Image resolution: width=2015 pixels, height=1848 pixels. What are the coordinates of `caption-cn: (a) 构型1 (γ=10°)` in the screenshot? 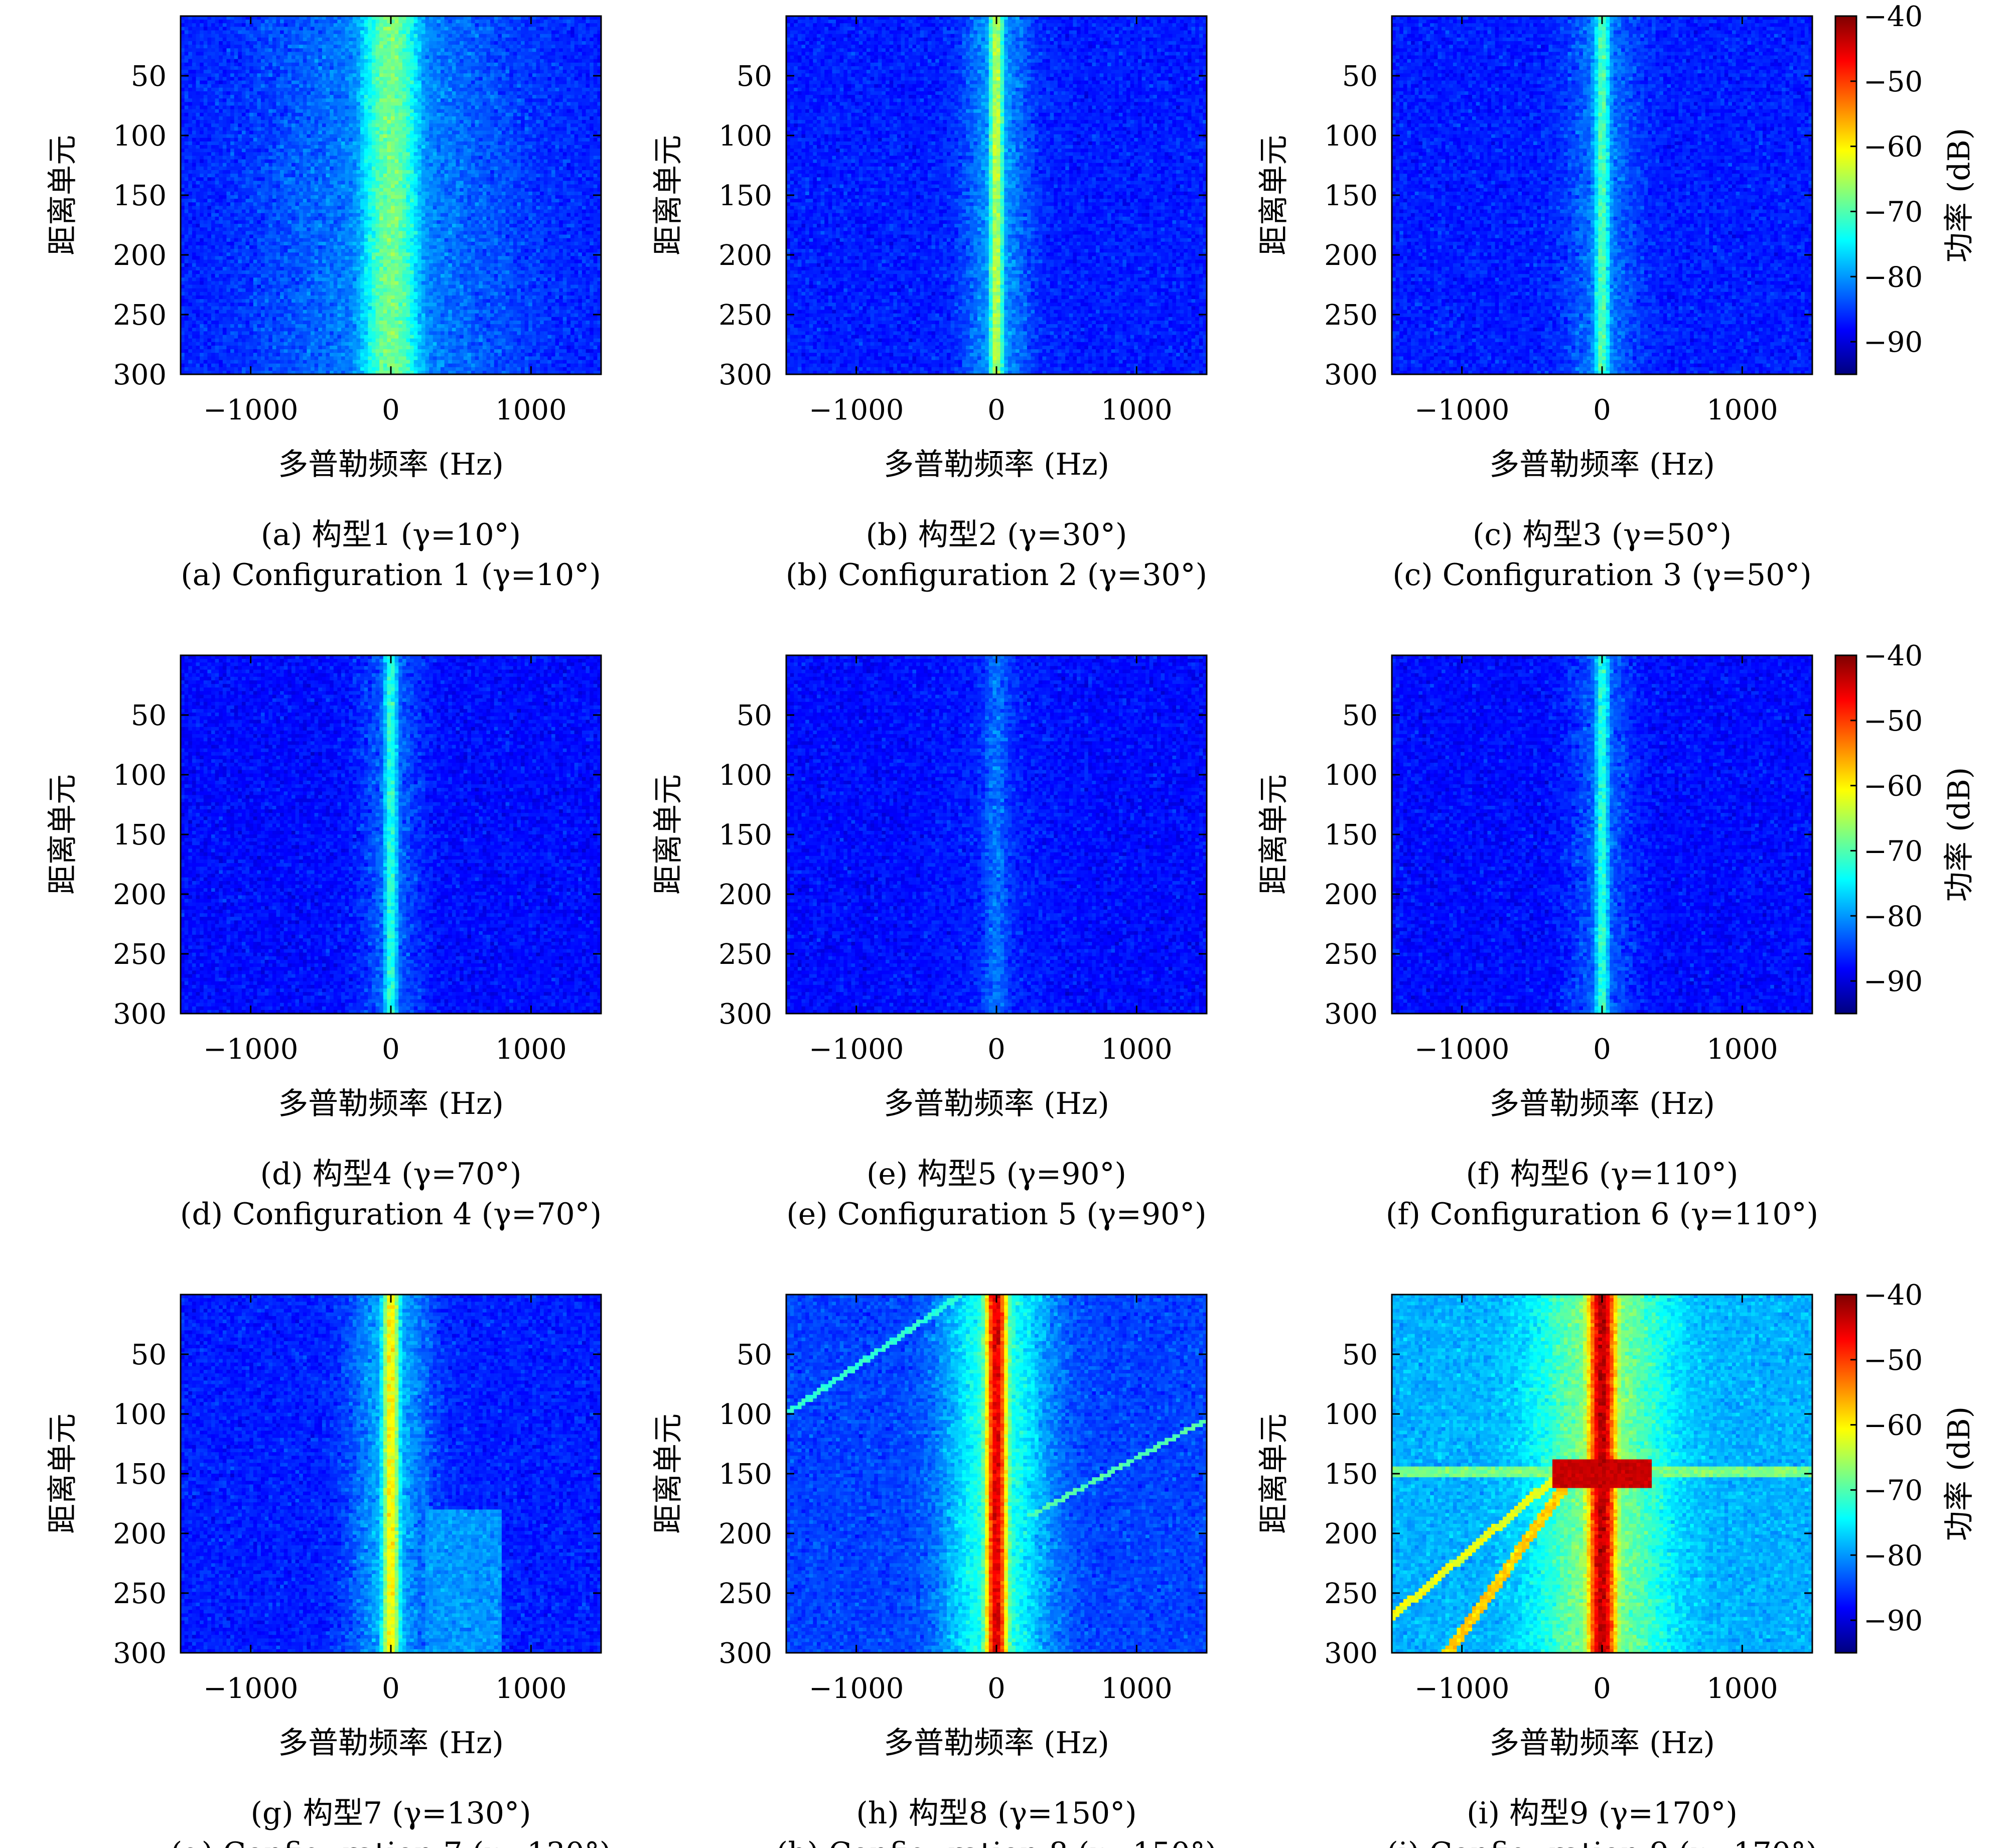 It's located at (391, 534).